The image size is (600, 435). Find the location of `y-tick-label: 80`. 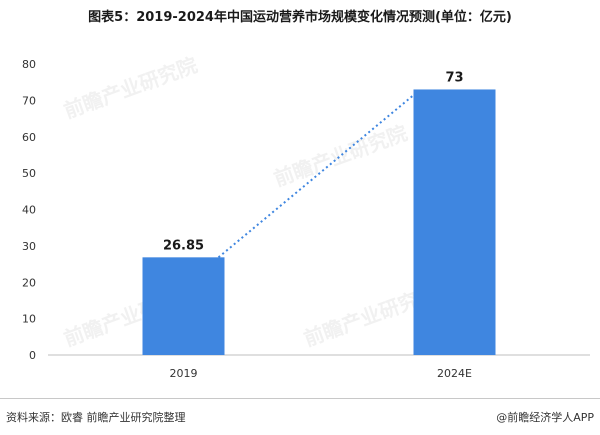

y-tick-label: 80 is located at coordinates (29, 64).